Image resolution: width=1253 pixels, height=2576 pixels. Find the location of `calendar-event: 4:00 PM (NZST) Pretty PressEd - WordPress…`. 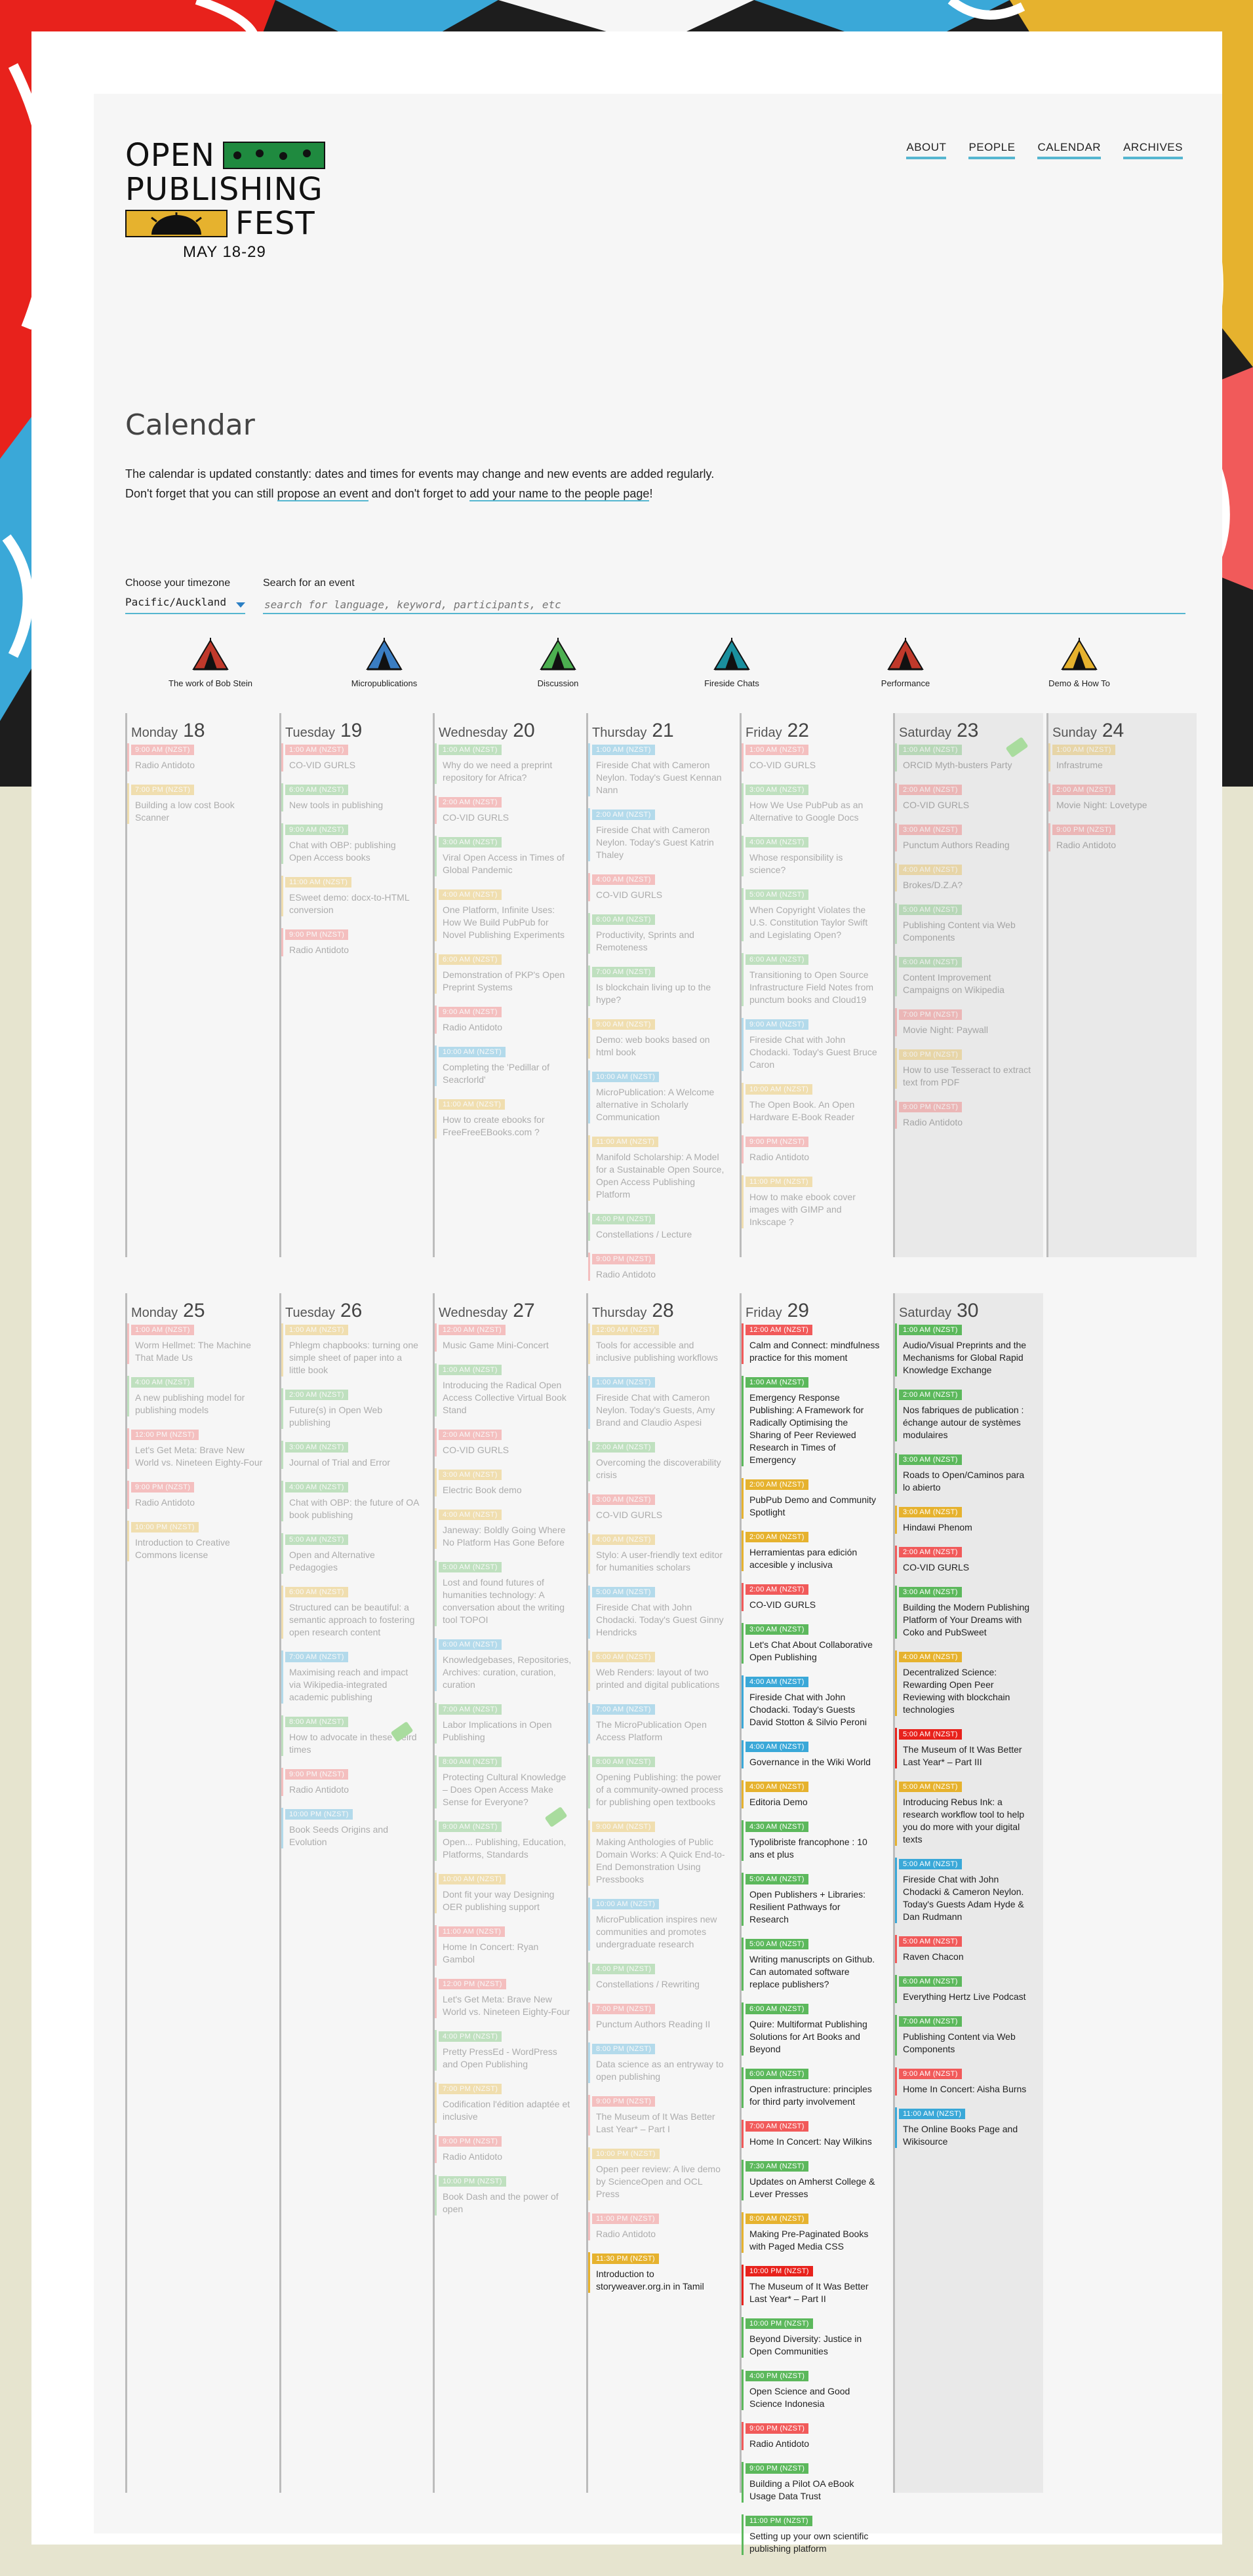

calendar-event: 4:00 PM (NZST) Pretty PressEd - WordPress… is located at coordinates (504, 2050).